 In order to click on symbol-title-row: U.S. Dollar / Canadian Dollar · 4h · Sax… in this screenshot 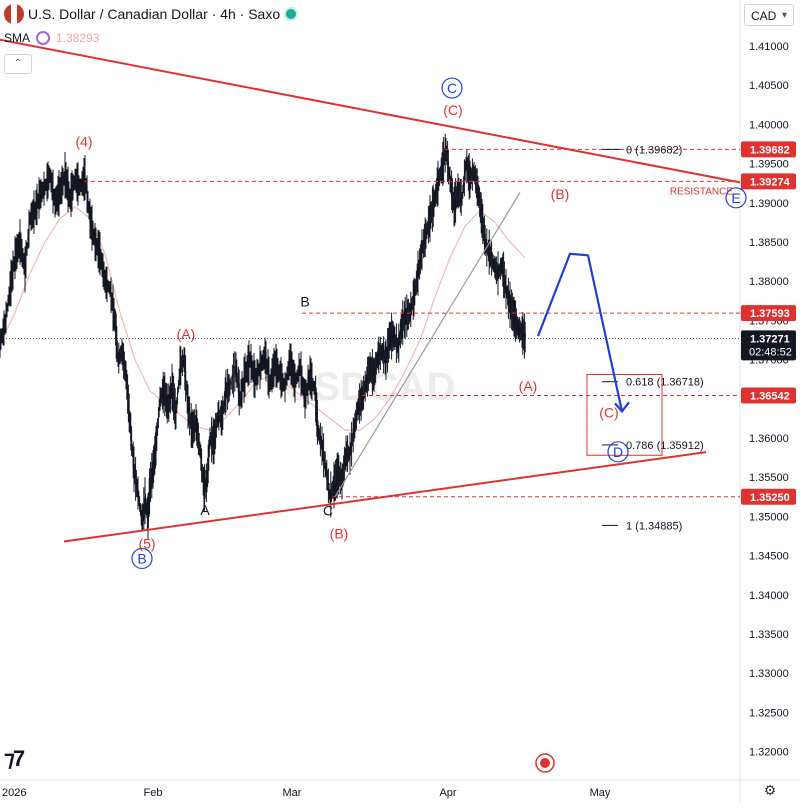, I will do `click(151, 14)`.